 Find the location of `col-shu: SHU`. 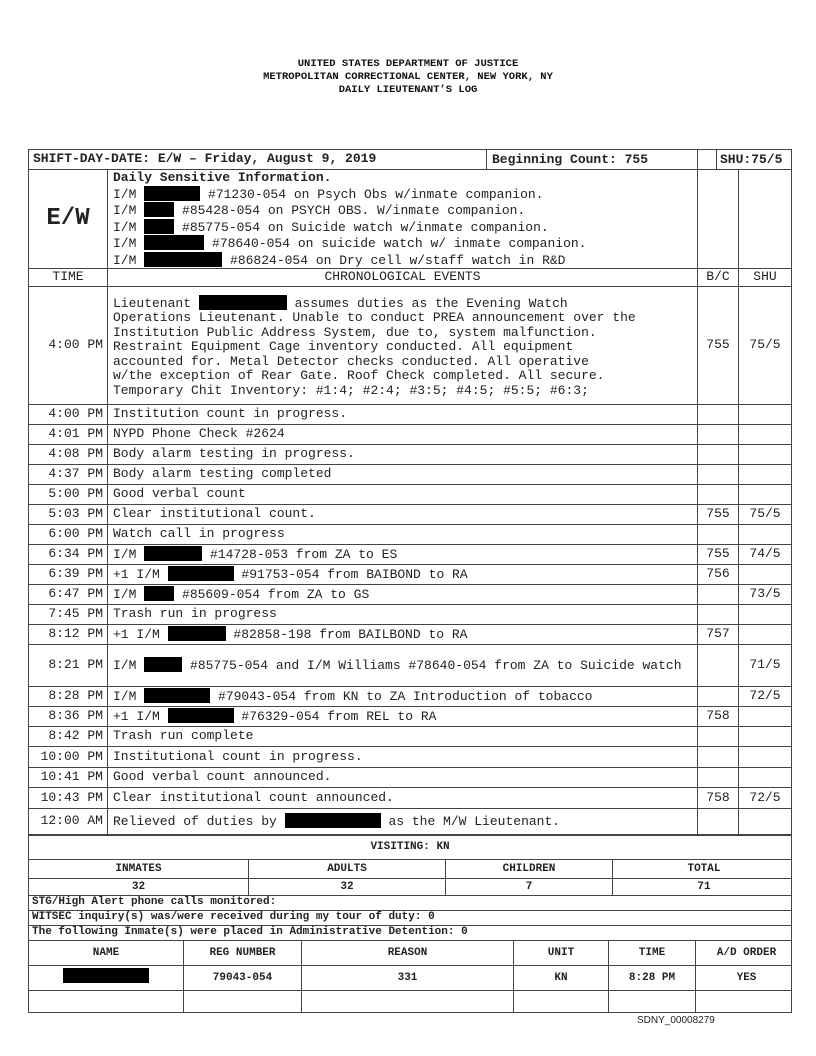

col-shu: SHU is located at coordinates (765, 277).